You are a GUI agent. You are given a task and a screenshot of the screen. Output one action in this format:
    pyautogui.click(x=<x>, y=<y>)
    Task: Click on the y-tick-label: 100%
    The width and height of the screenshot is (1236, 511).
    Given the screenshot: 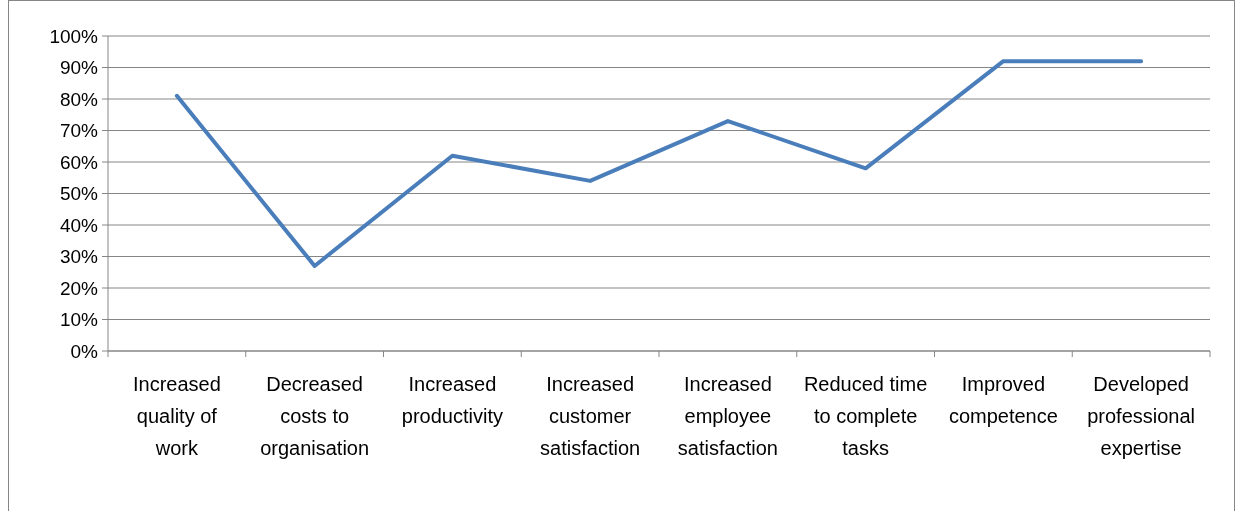 What is the action you would take?
    pyautogui.click(x=74, y=36)
    